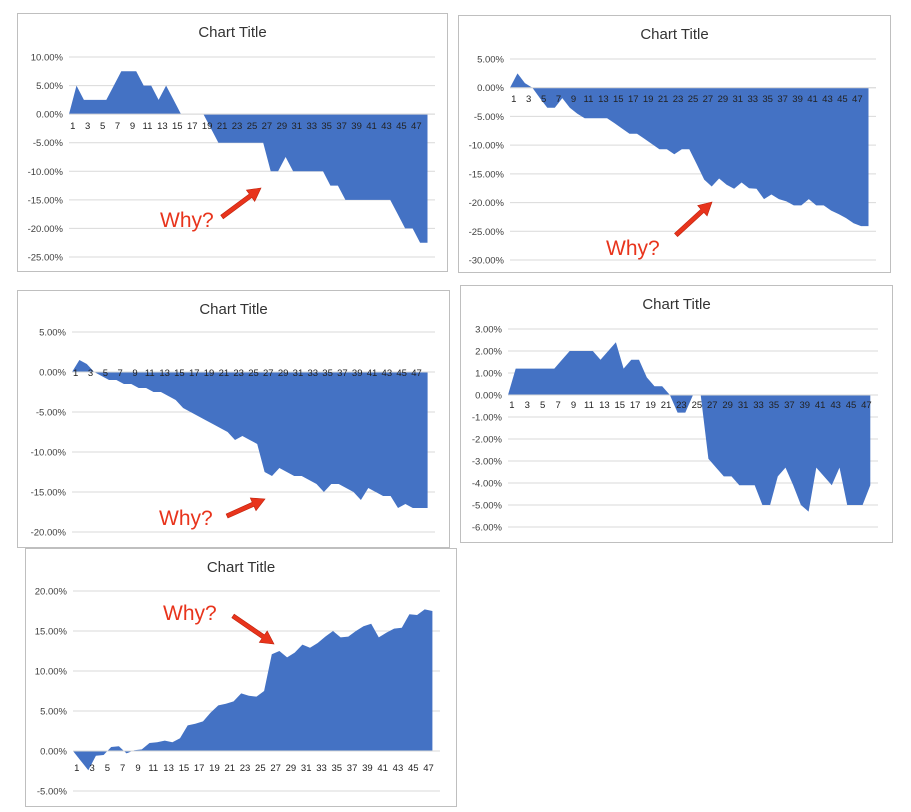 The width and height of the screenshot is (911, 812). I want to click on y-tick-label: -2.00%, so click(487, 440).